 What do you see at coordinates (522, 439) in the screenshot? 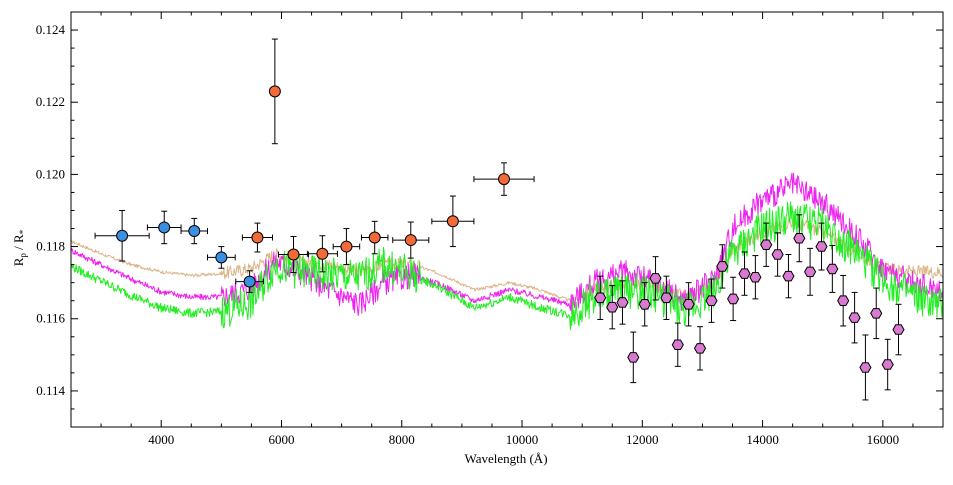
I see `x-tick-label: 10000` at bounding box center [522, 439].